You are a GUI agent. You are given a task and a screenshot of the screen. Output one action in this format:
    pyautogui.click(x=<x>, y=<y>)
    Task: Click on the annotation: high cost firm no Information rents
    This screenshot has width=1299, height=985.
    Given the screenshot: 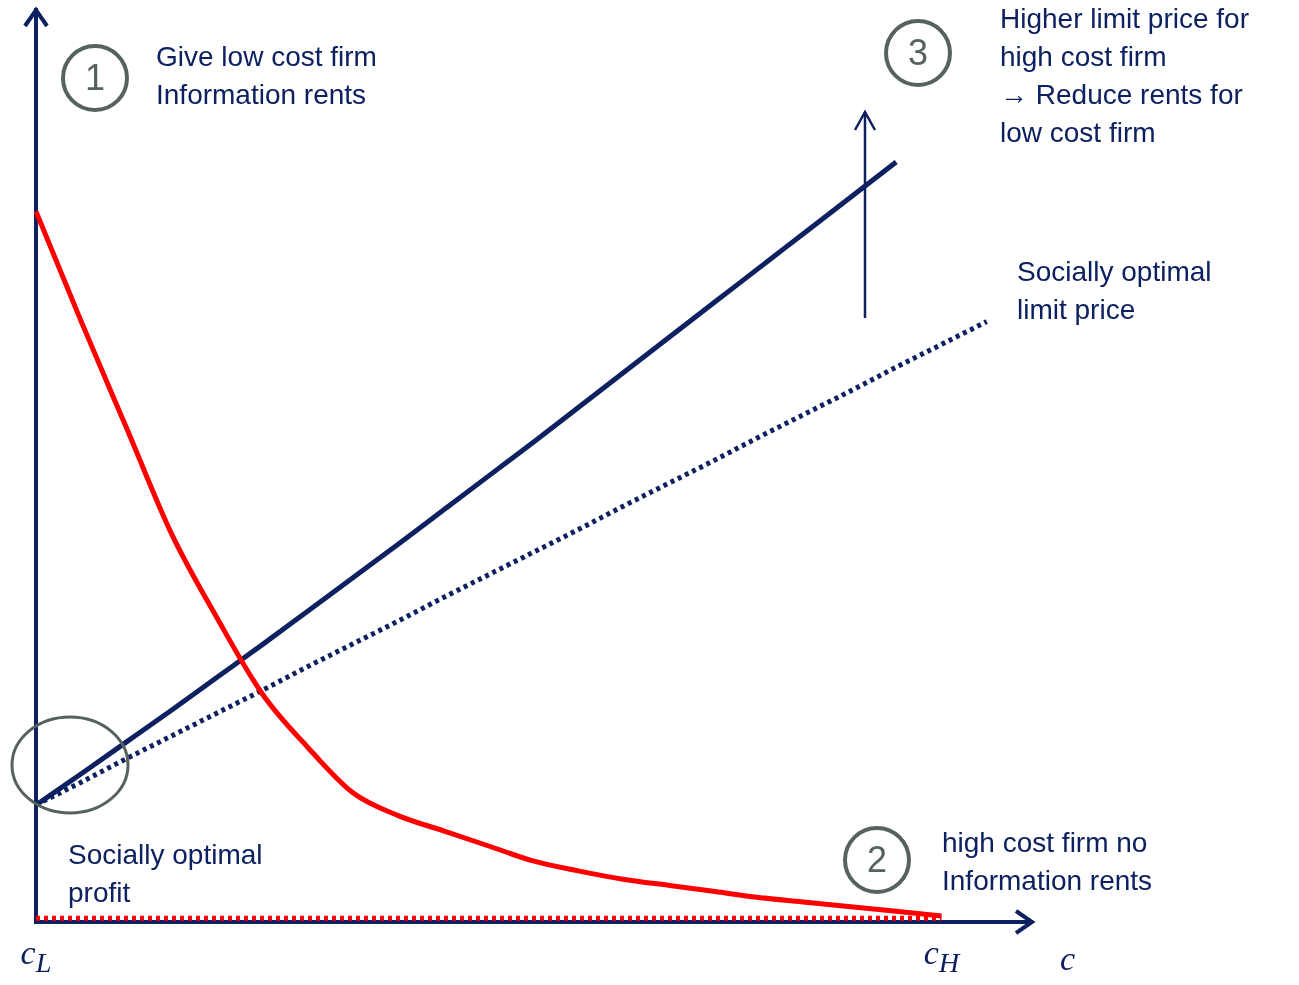 What is the action you would take?
    pyautogui.click(x=1047, y=862)
    